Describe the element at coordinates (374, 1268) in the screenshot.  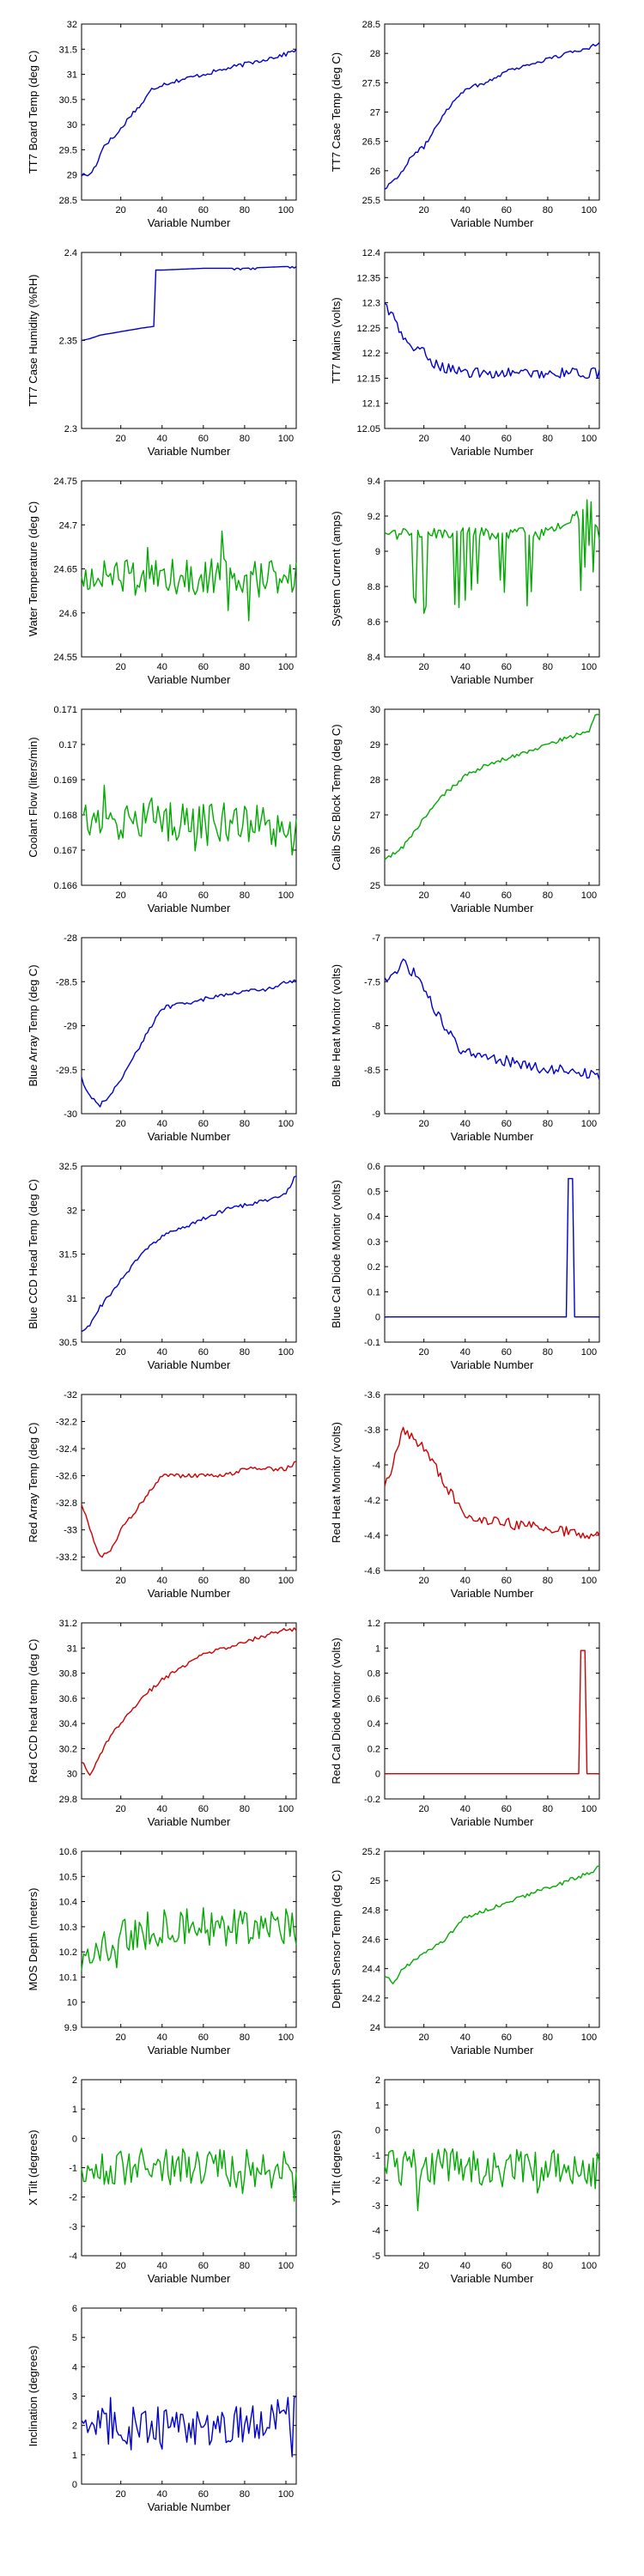
I see `y-tick-label: 0.2` at that location.